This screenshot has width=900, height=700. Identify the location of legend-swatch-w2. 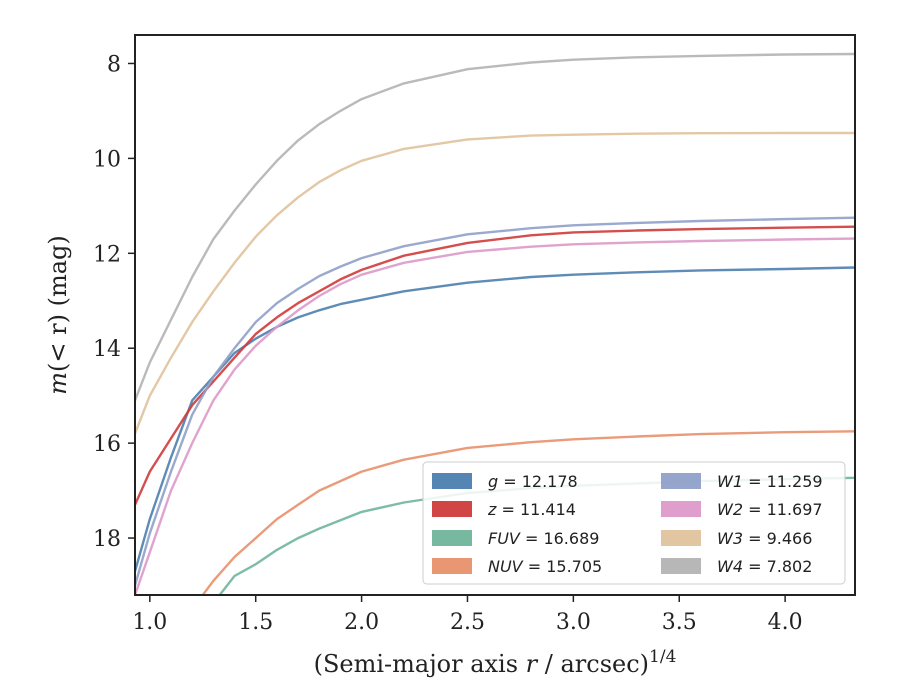
(681, 509).